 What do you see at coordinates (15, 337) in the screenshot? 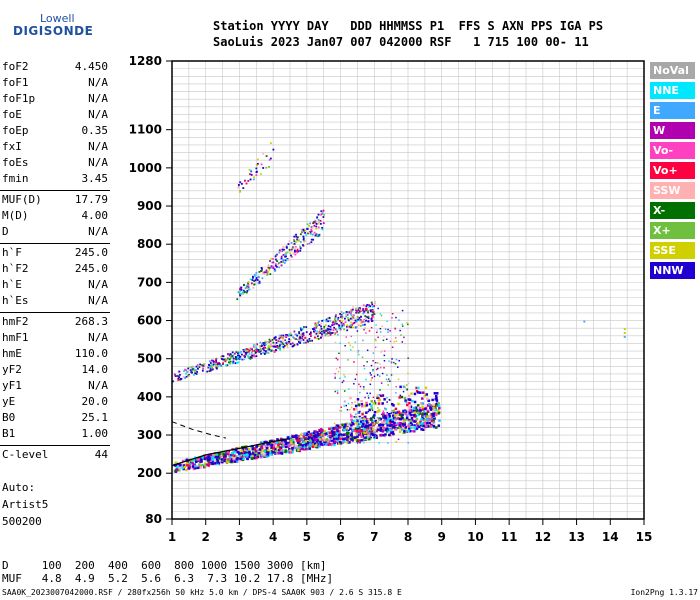
I see `param-name: hmF1` at bounding box center [15, 337].